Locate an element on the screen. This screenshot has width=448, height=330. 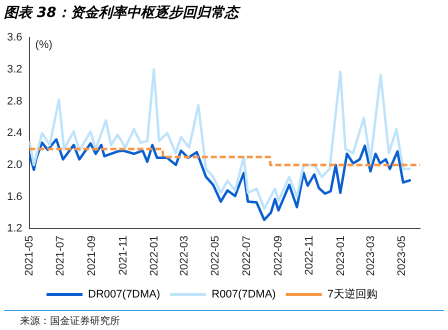
y-axis-title: (%) is located at coordinates (43, 45).